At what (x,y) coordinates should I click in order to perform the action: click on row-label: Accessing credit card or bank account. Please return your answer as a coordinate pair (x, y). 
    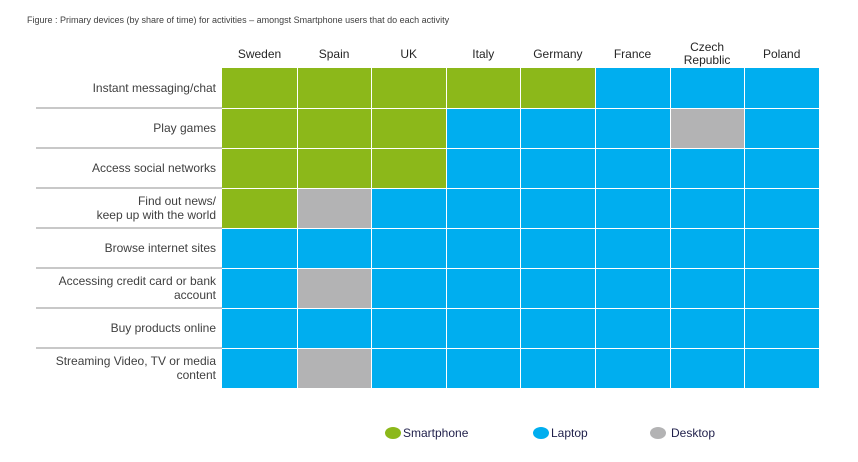
    Looking at the image, I should click on (137, 288).